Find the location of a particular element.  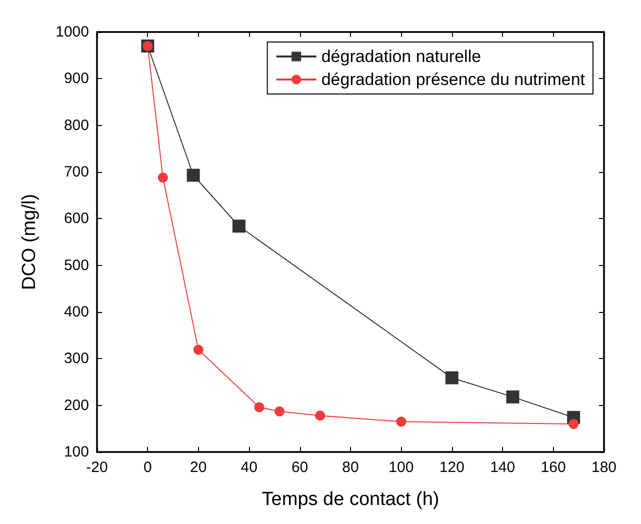

x-tick-label: 160 is located at coordinates (553, 467).